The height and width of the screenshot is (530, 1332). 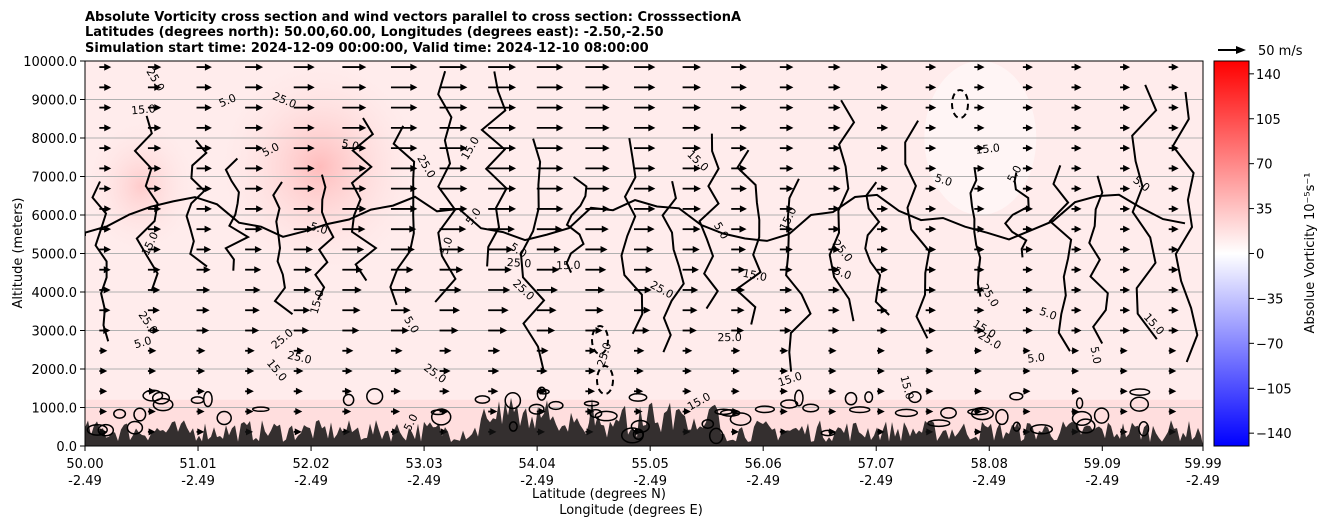 What do you see at coordinates (66, 447) in the screenshot?
I see `y-tick-label: 0.0` at bounding box center [66, 447].